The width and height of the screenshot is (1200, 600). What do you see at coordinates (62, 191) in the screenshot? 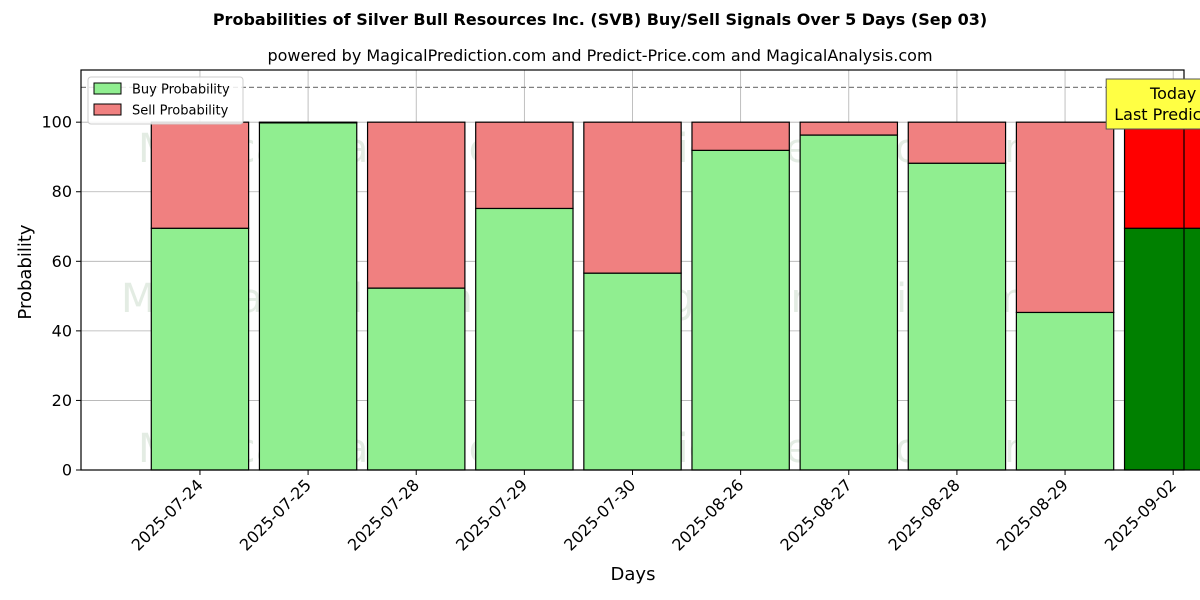
I see `y-tick-label: 80` at bounding box center [62, 191].